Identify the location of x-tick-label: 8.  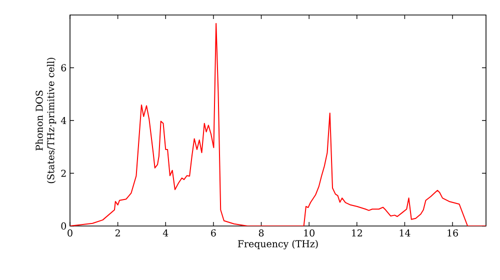
(261, 233).